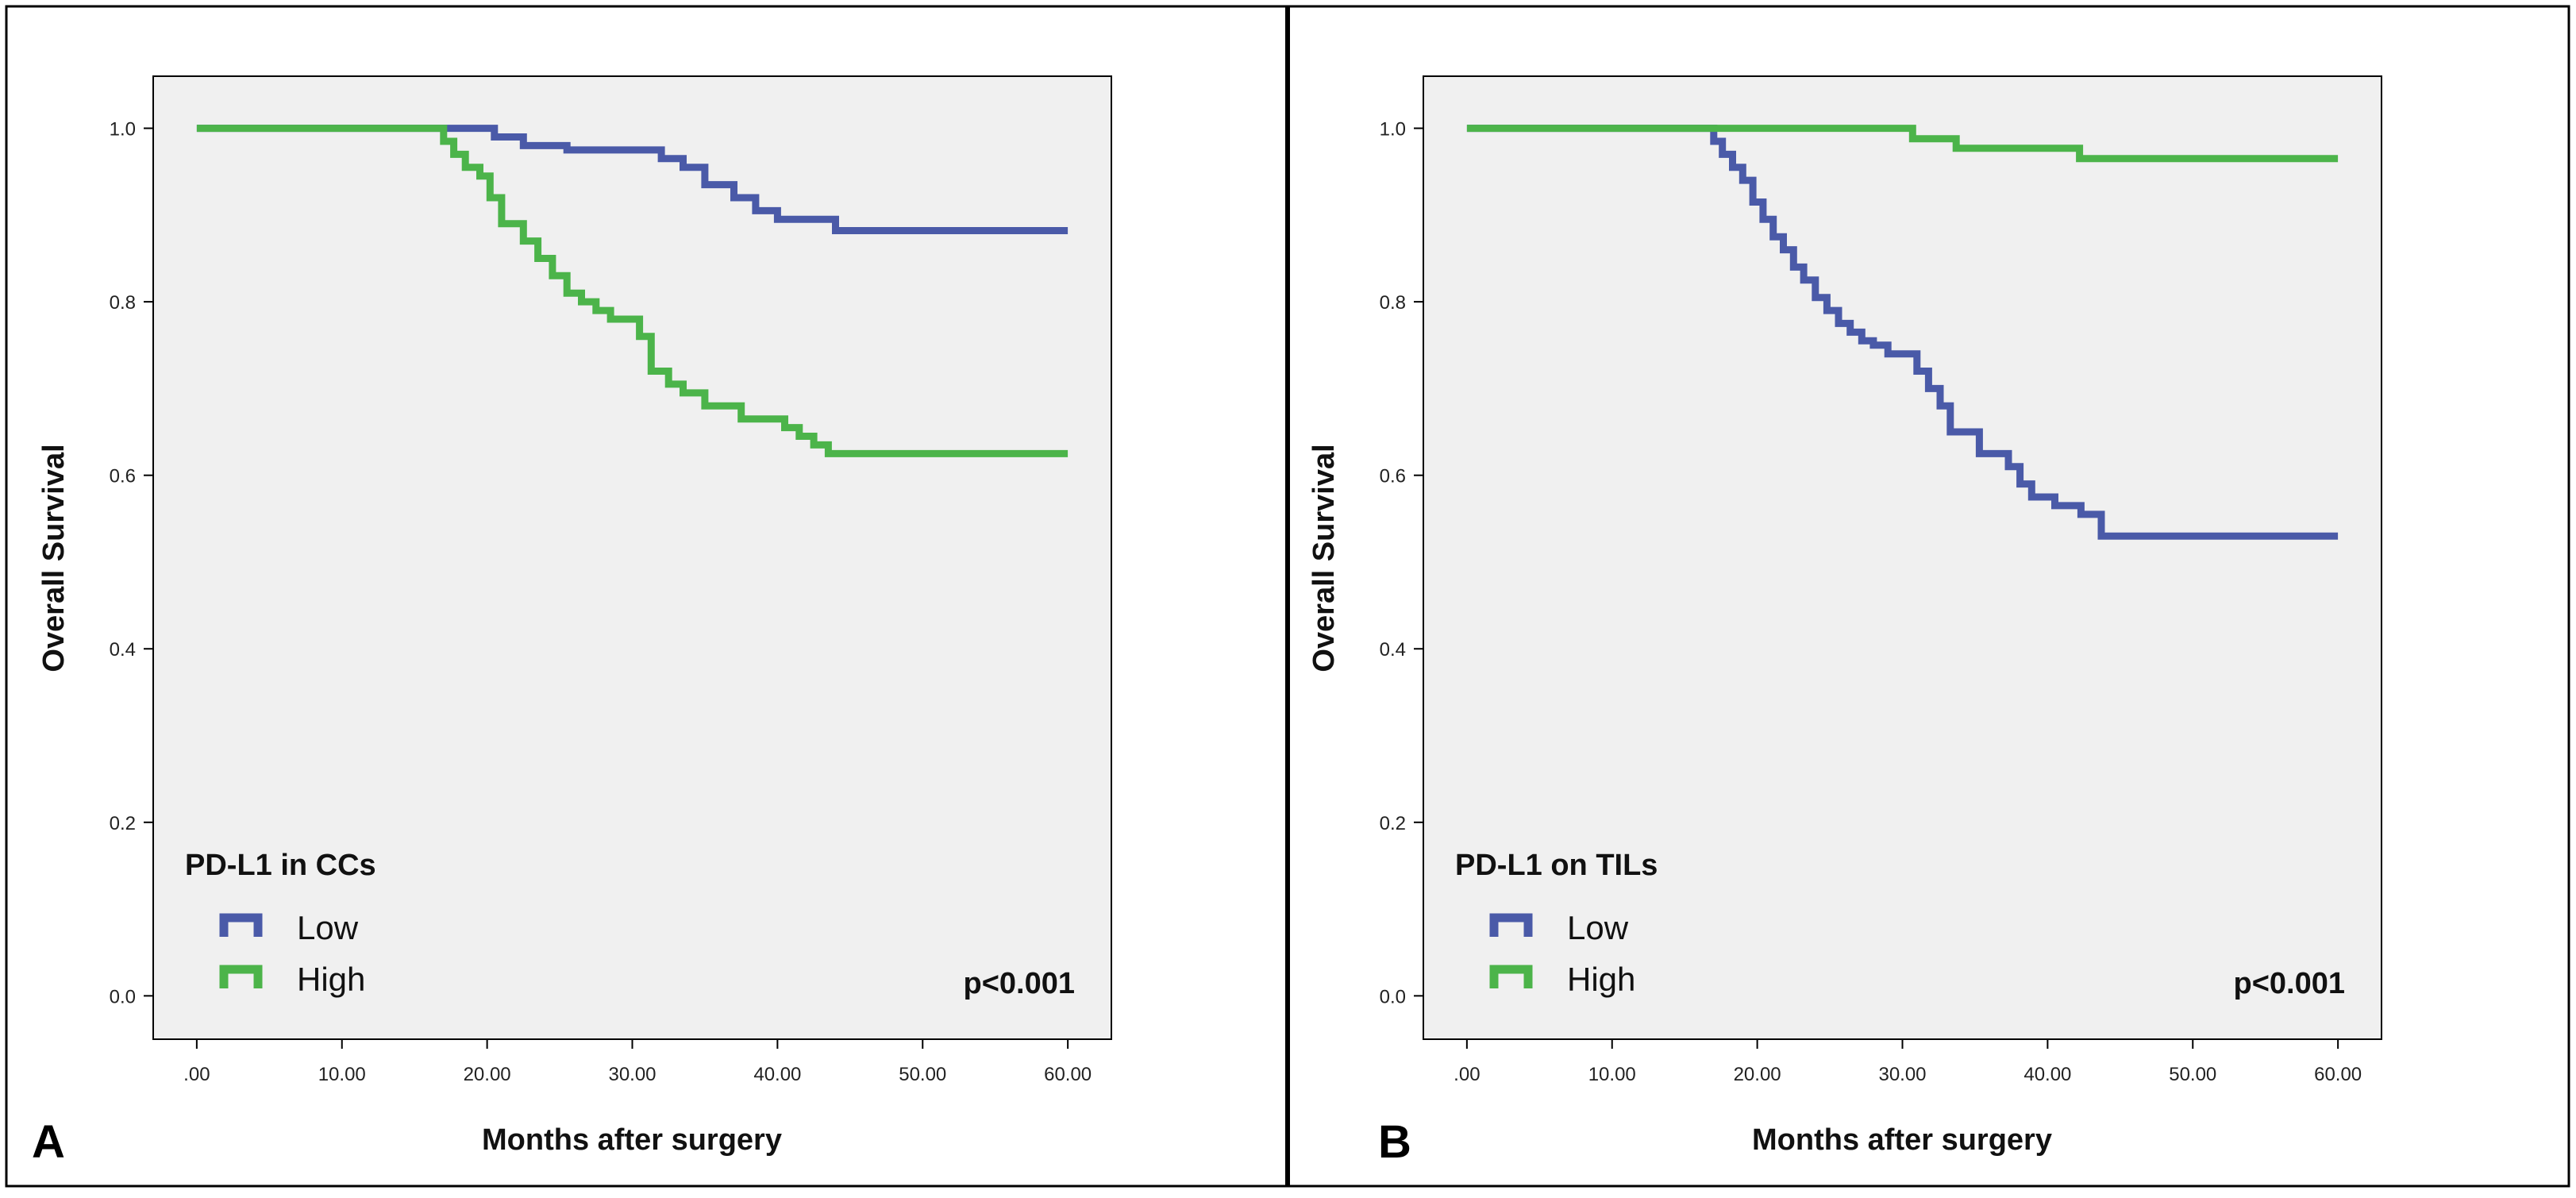 The image size is (2576, 1198). I want to click on panel-a-legend-title: PD-L1 in CCs, so click(280, 866).